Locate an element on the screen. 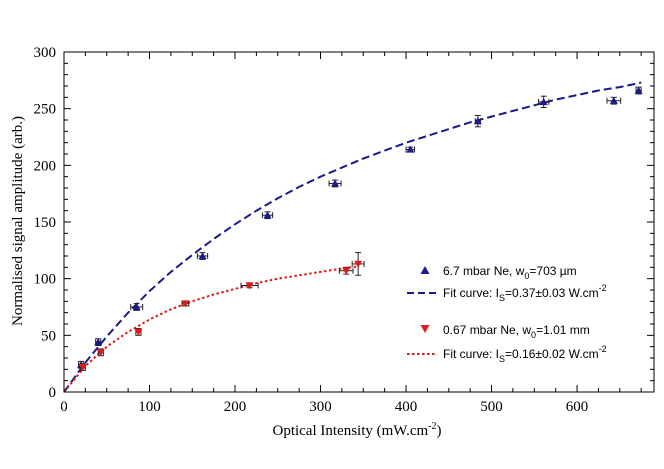  y-tick-label: 100 is located at coordinates (45, 280).